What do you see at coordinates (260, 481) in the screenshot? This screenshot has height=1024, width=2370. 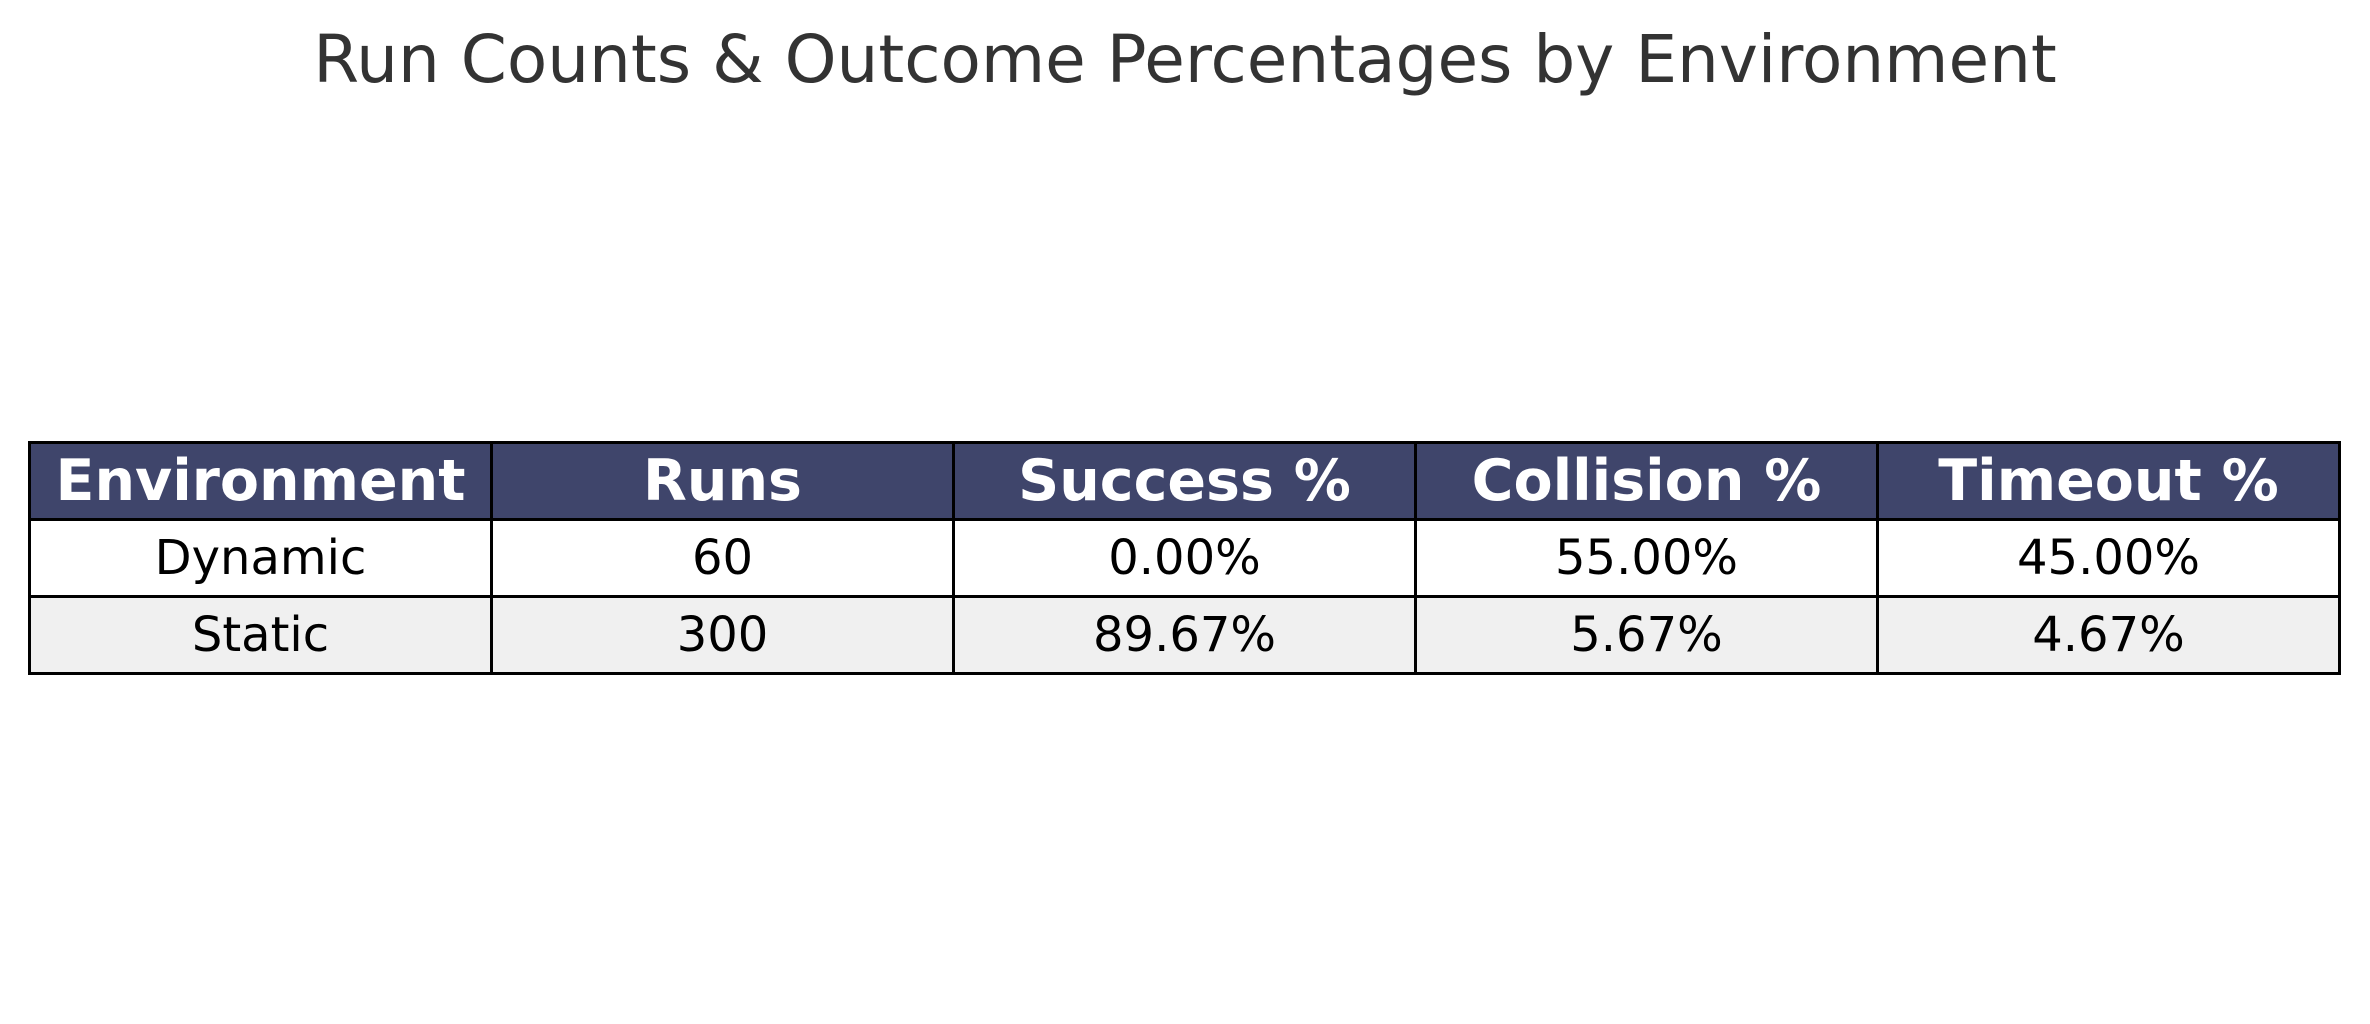 I see `header-cell-environment: Environment` at bounding box center [260, 481].